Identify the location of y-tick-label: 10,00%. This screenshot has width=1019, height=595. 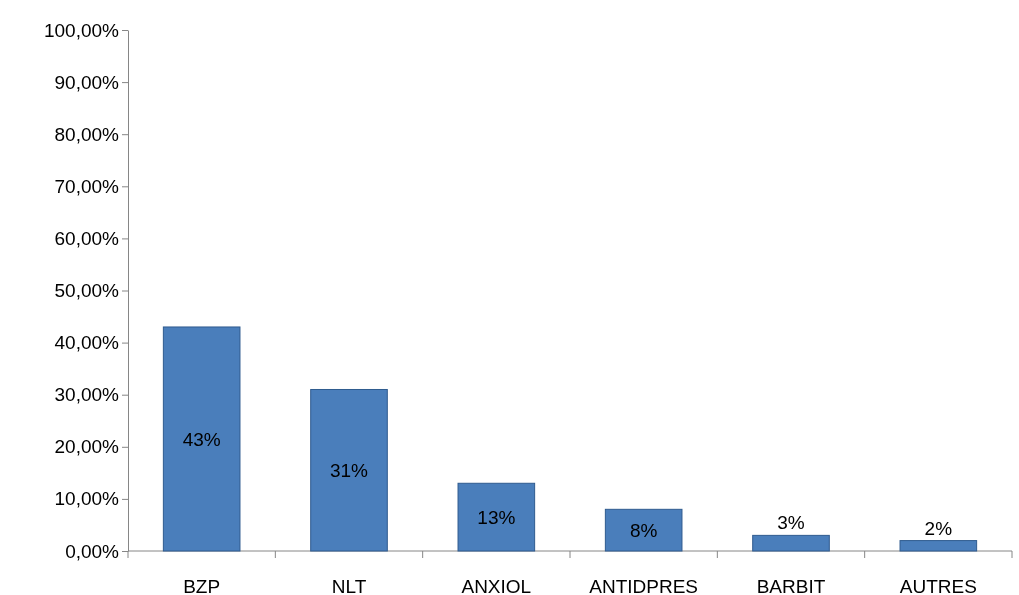
(87, 499).